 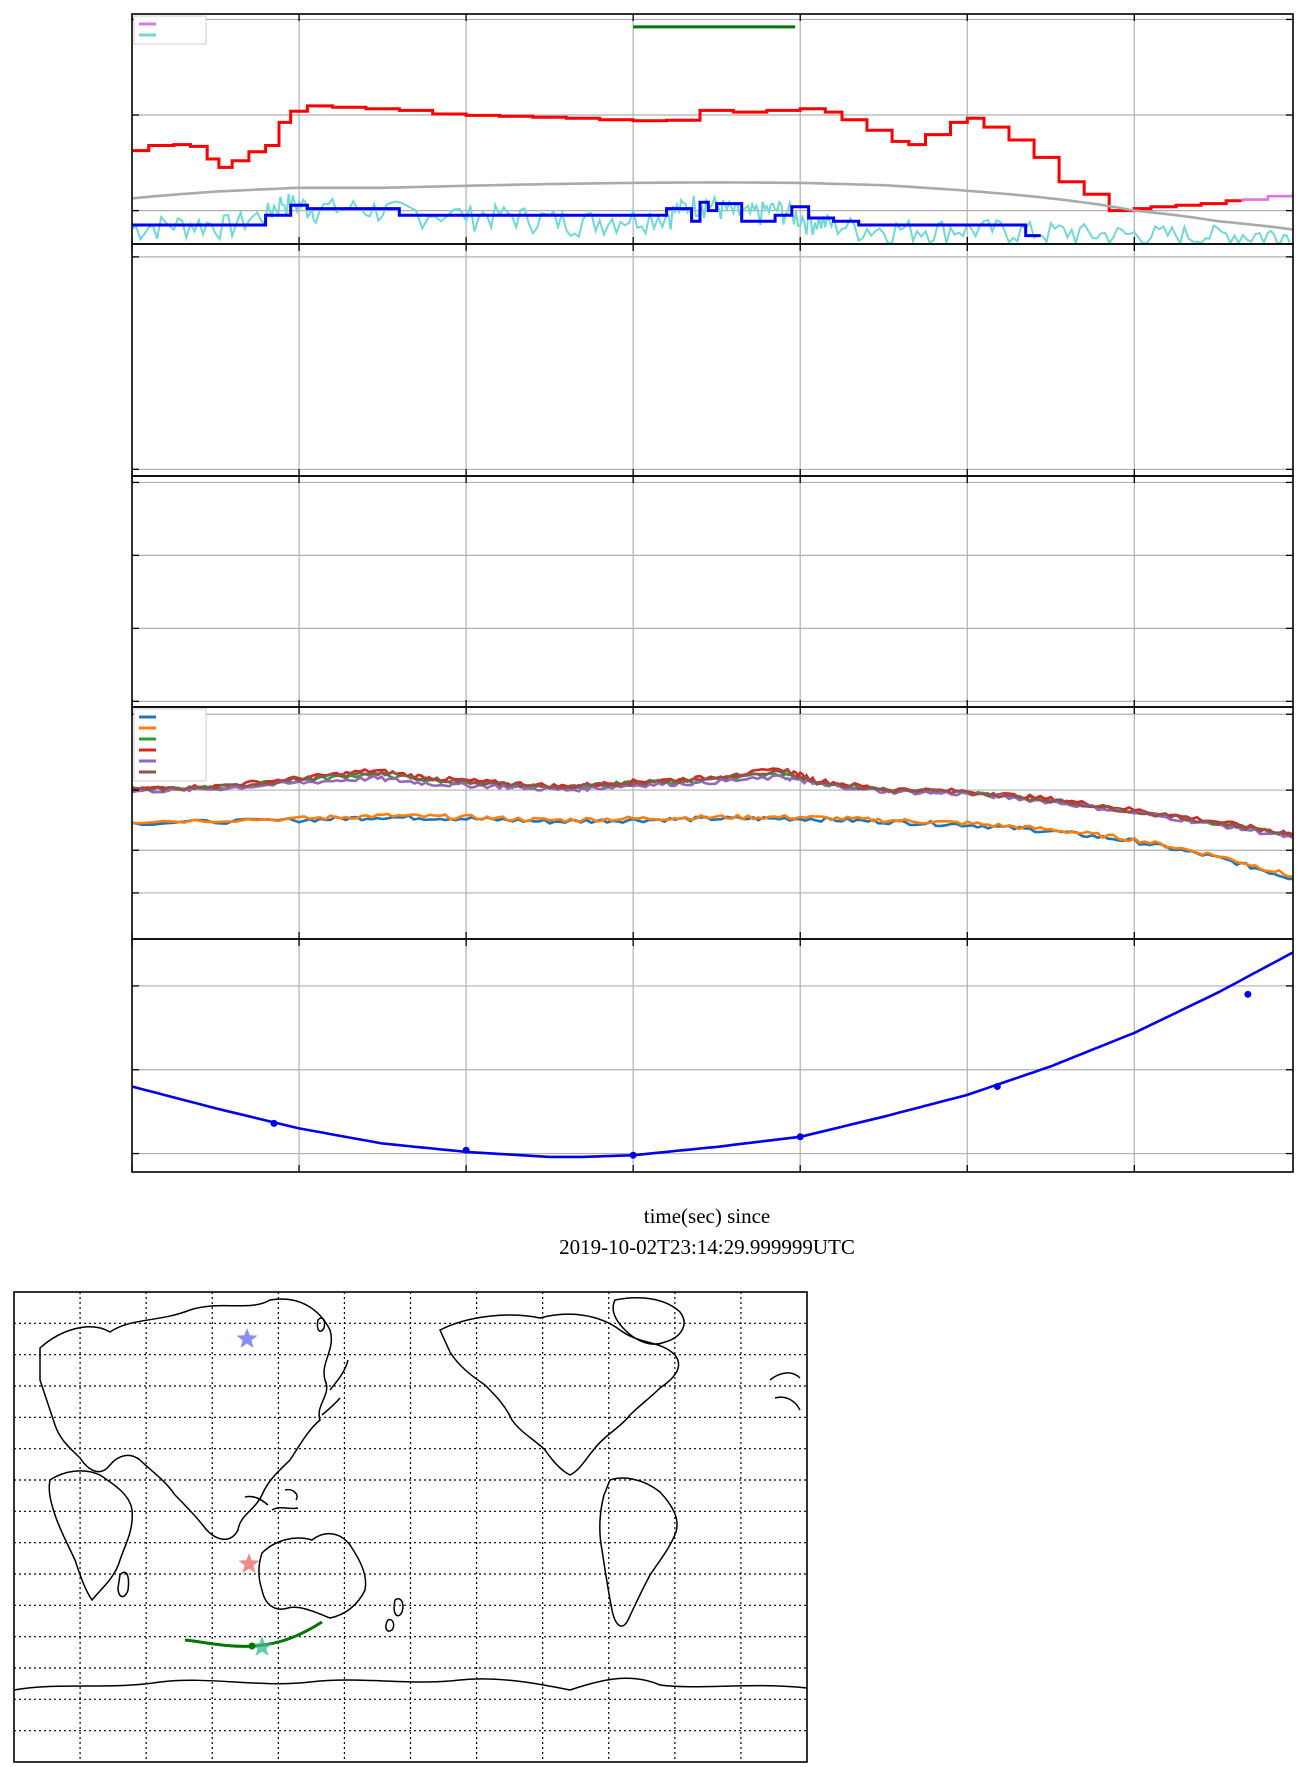 I want to click on chart-panel-sedaap-proton, so click(x=712, y=591).